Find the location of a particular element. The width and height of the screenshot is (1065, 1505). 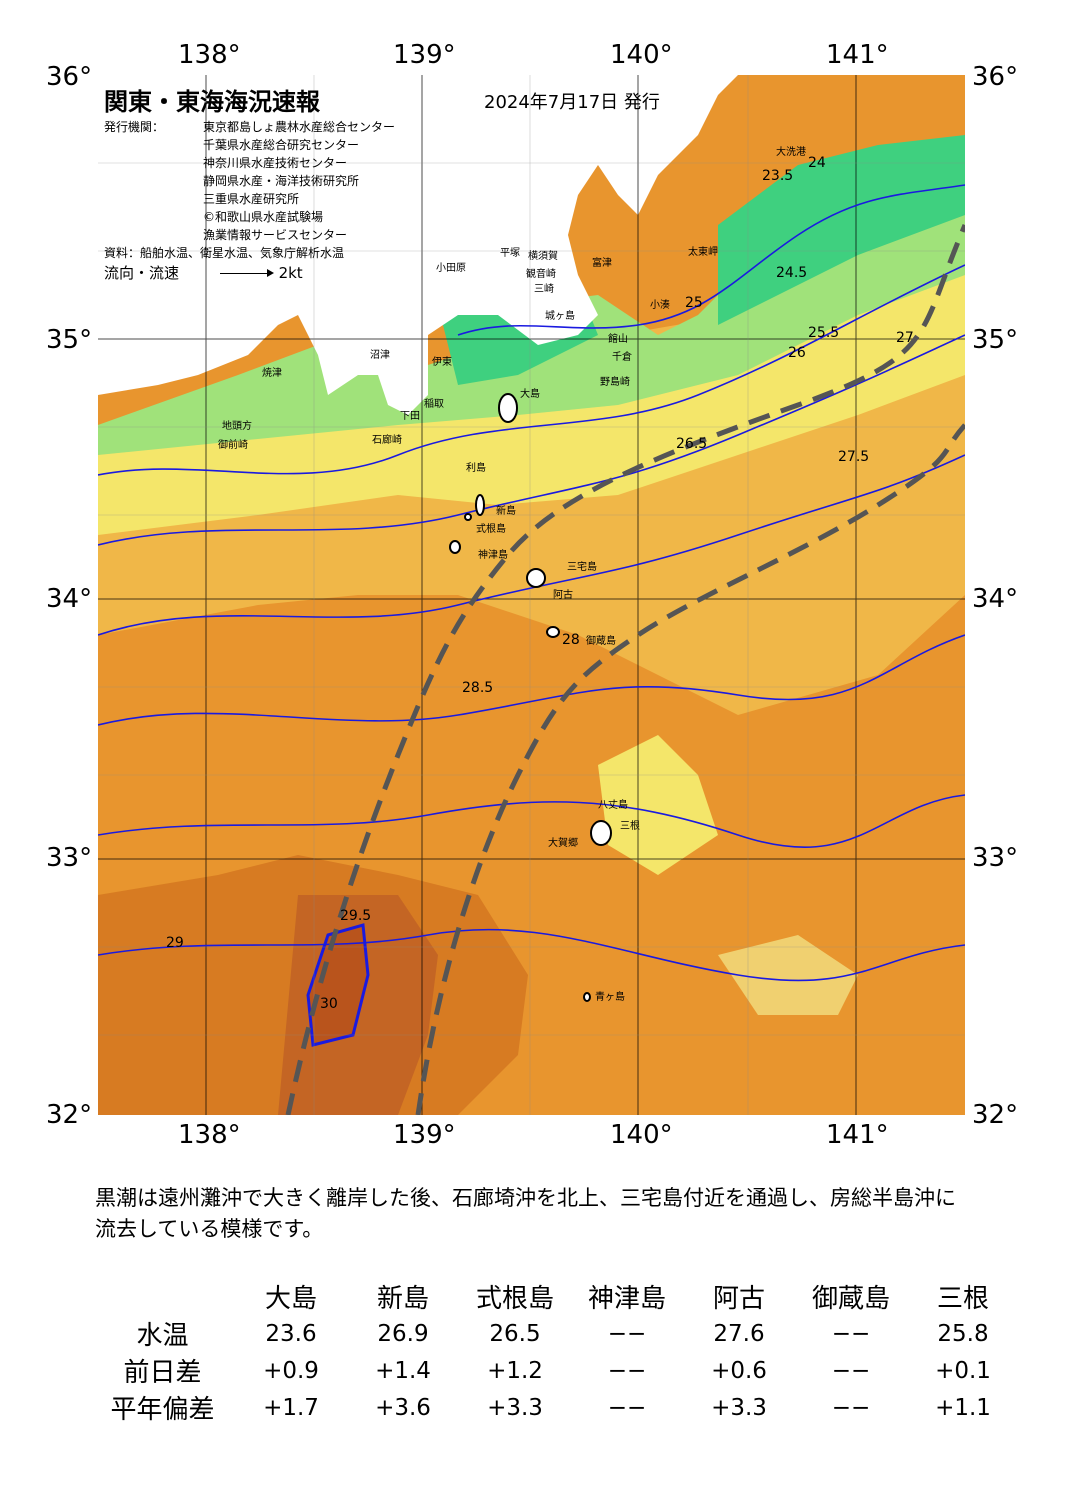

table-cell: 26.9 is located at coordinates (403, 1333).